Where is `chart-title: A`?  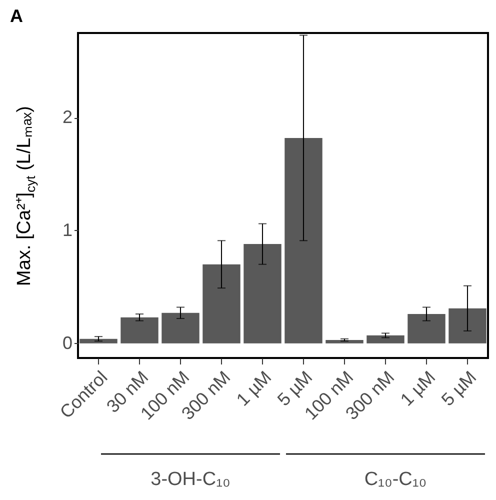
chart-title: A is located at coordinates (16, 16).